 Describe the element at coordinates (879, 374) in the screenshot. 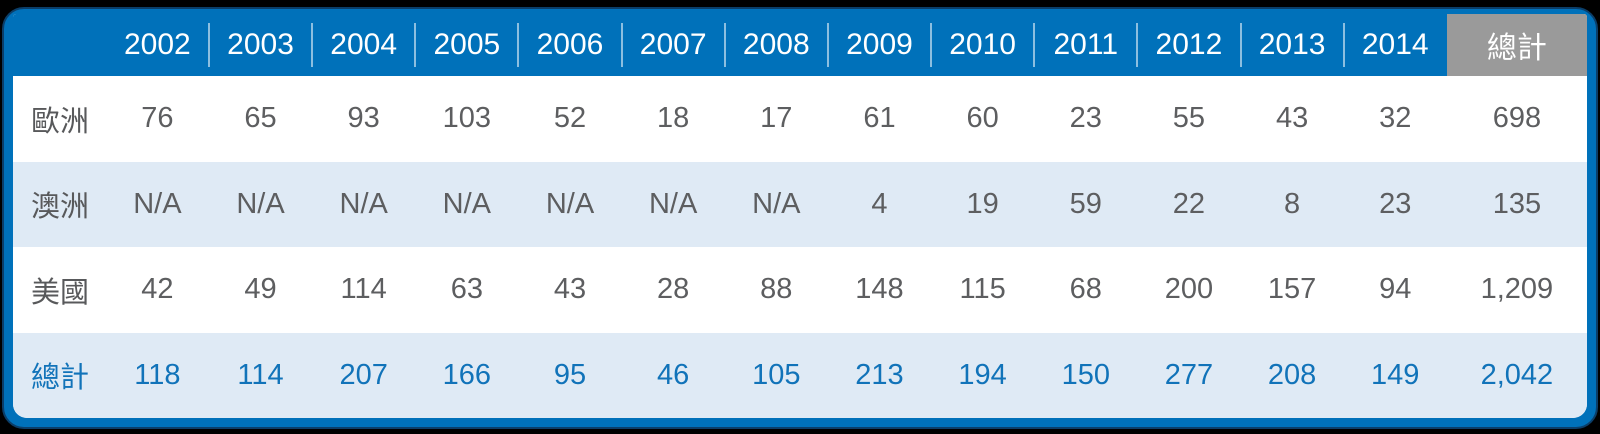

I see `table-cell: 213` at that location.